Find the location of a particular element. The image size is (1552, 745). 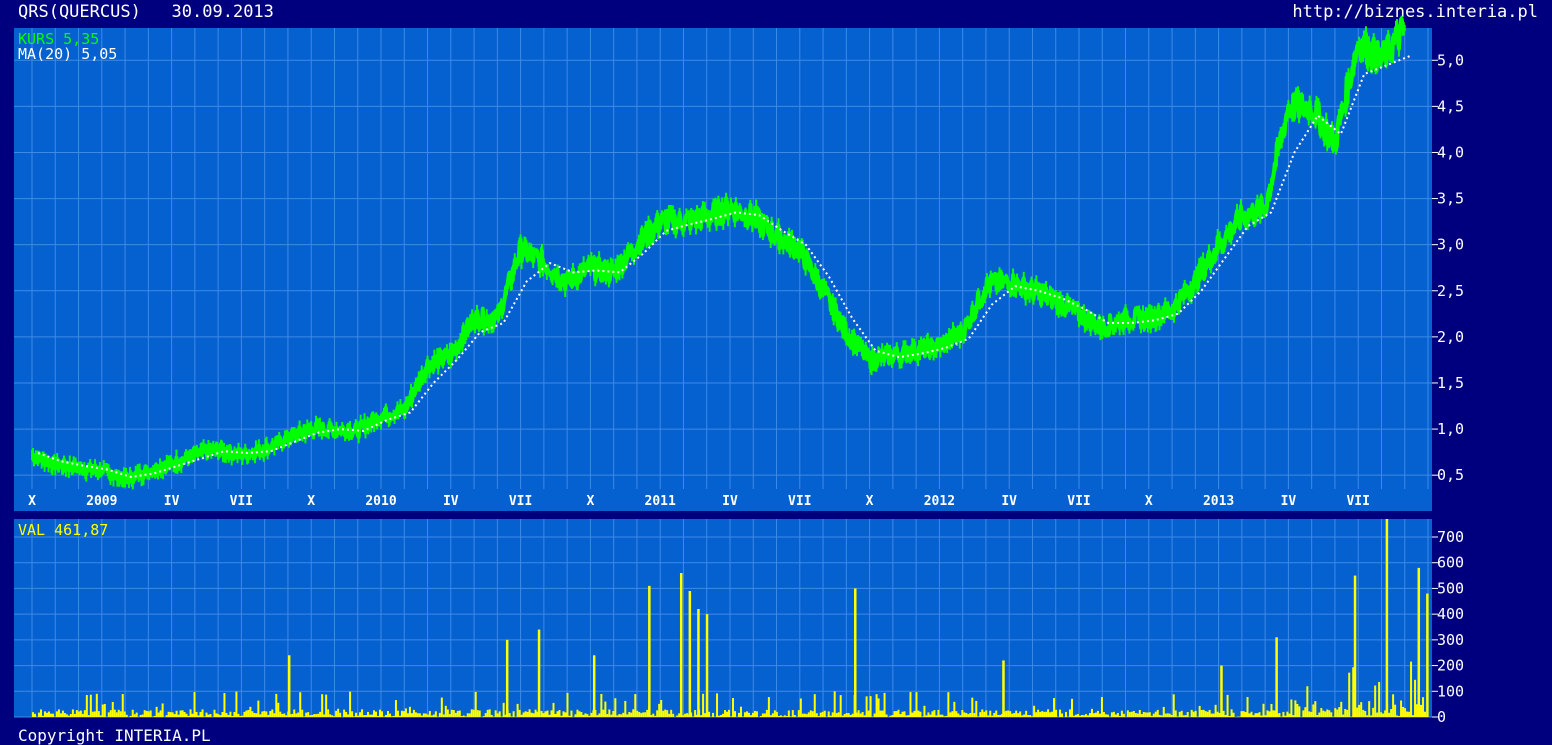

legend-ma20: MA(20) 5,05 is located at coordinates (67, 54).